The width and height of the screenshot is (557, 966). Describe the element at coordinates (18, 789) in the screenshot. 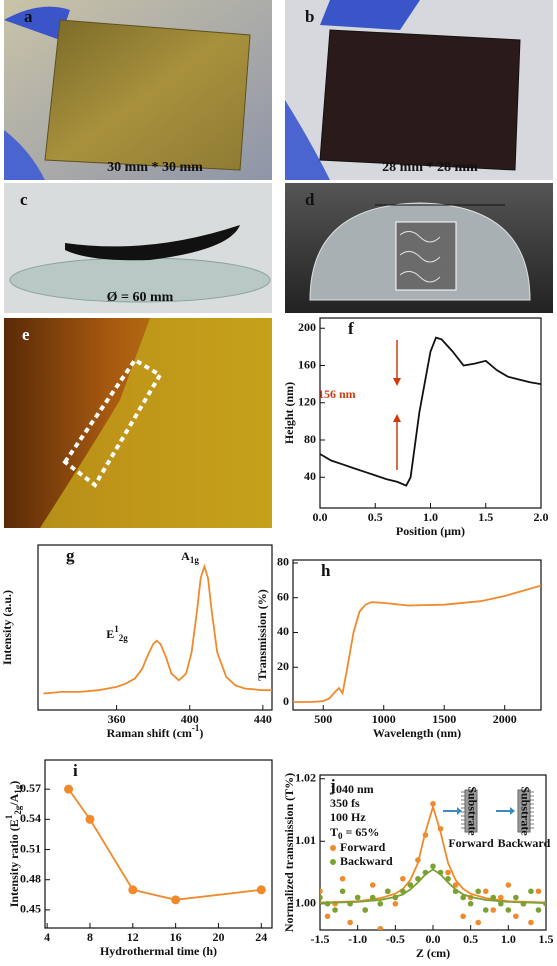

I see `y-axis-label-part: 1g` at that location.